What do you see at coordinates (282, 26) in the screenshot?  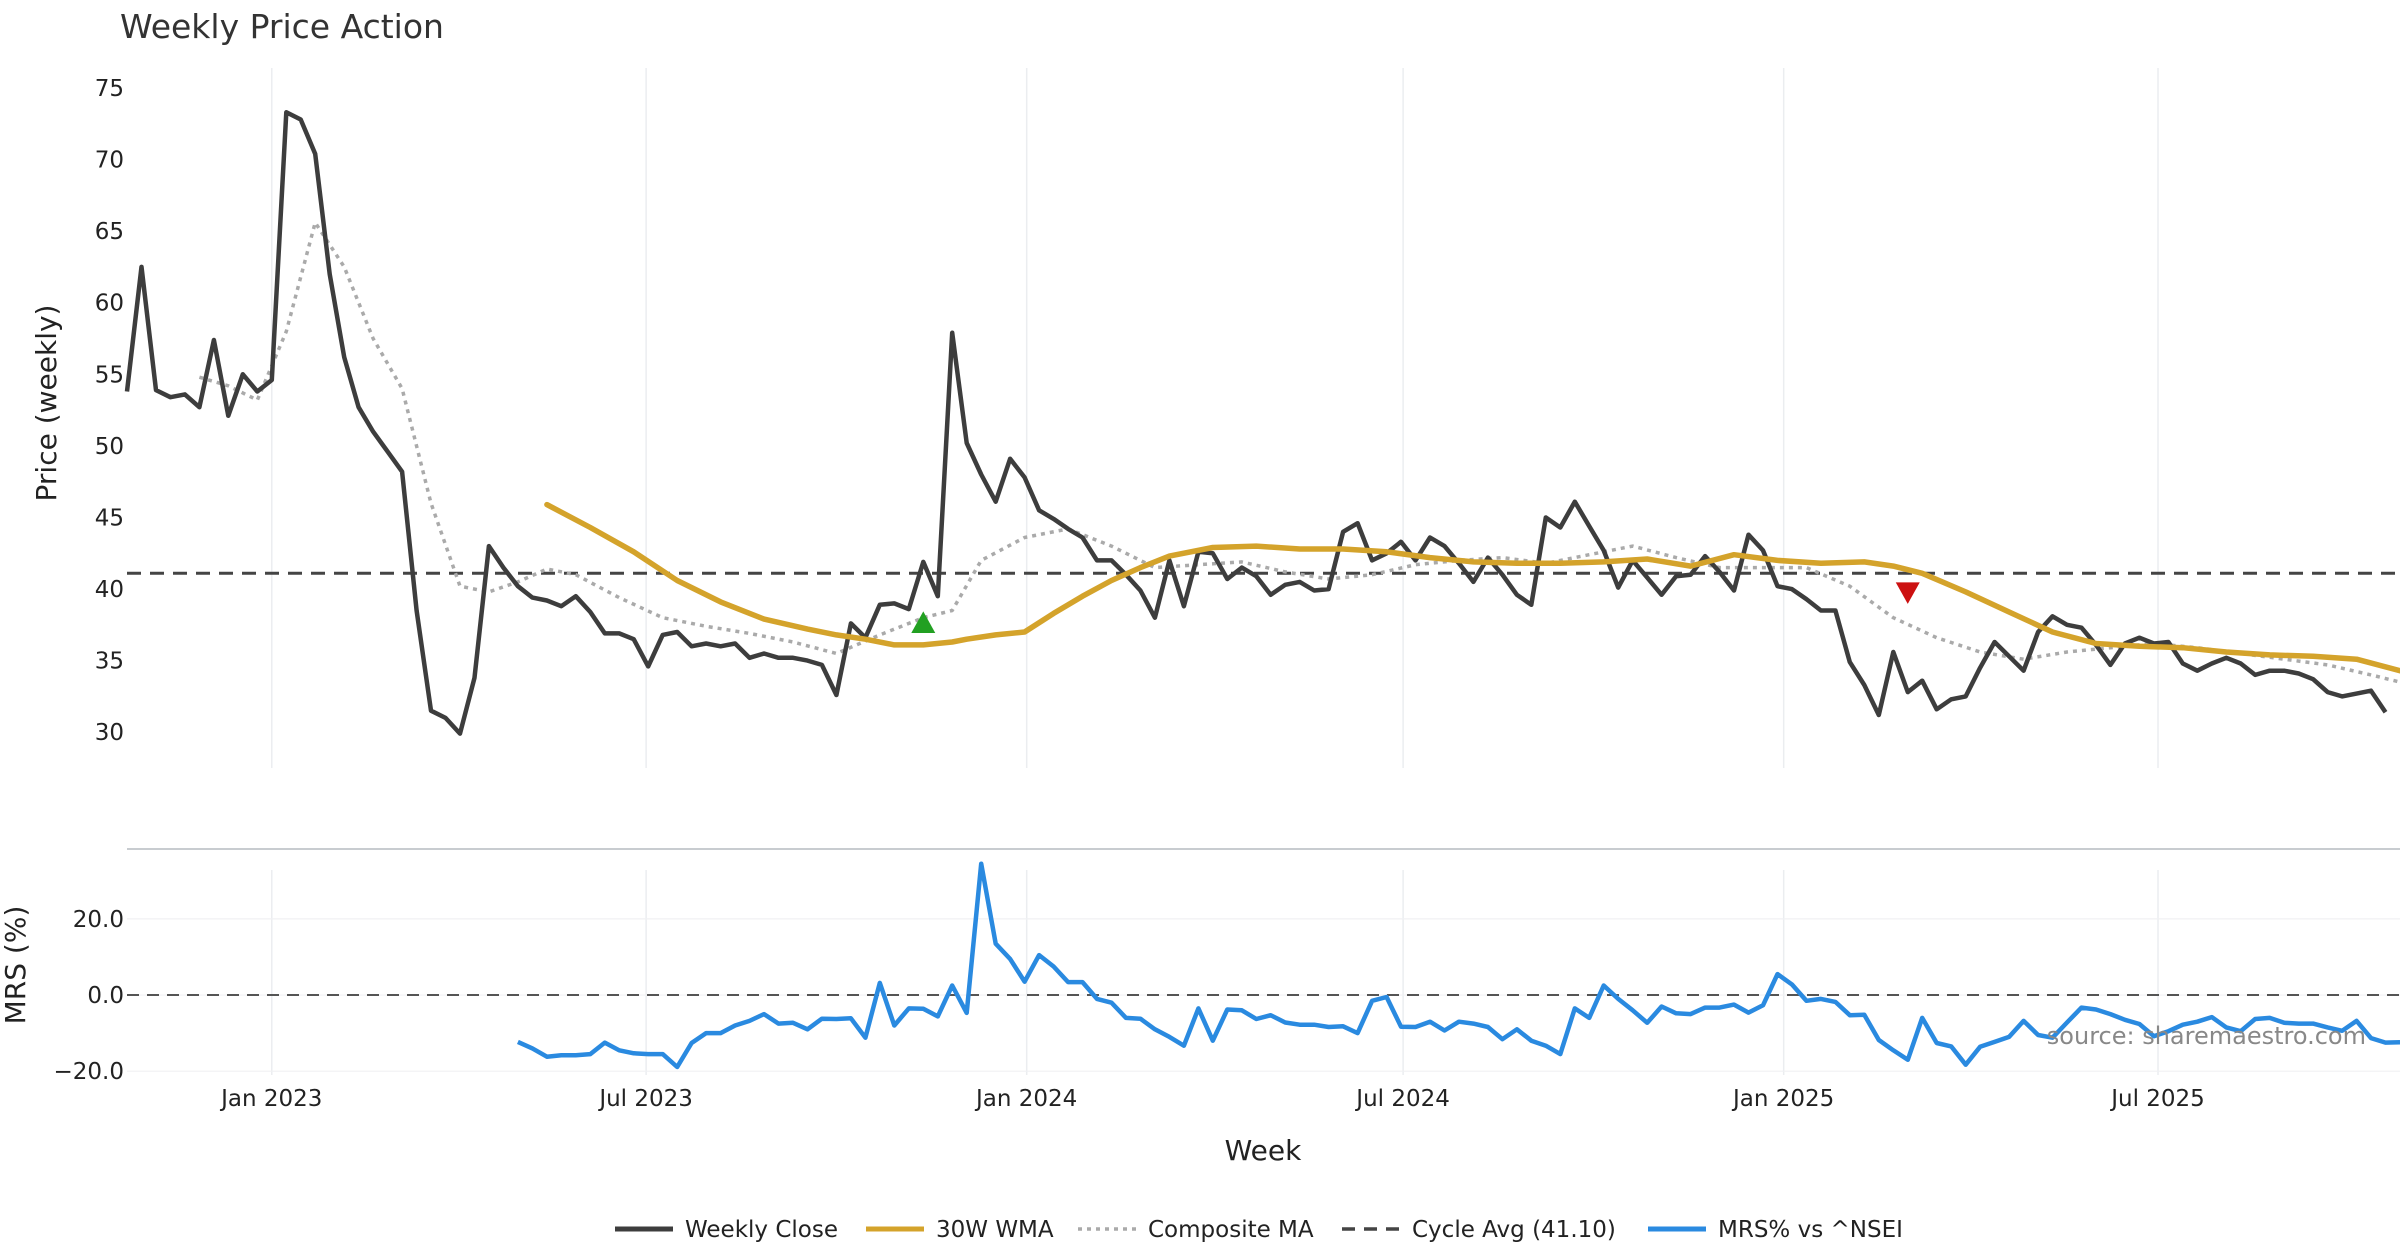 I see `chart-title: Weekly Price Action` at bounding box center [282, 26].